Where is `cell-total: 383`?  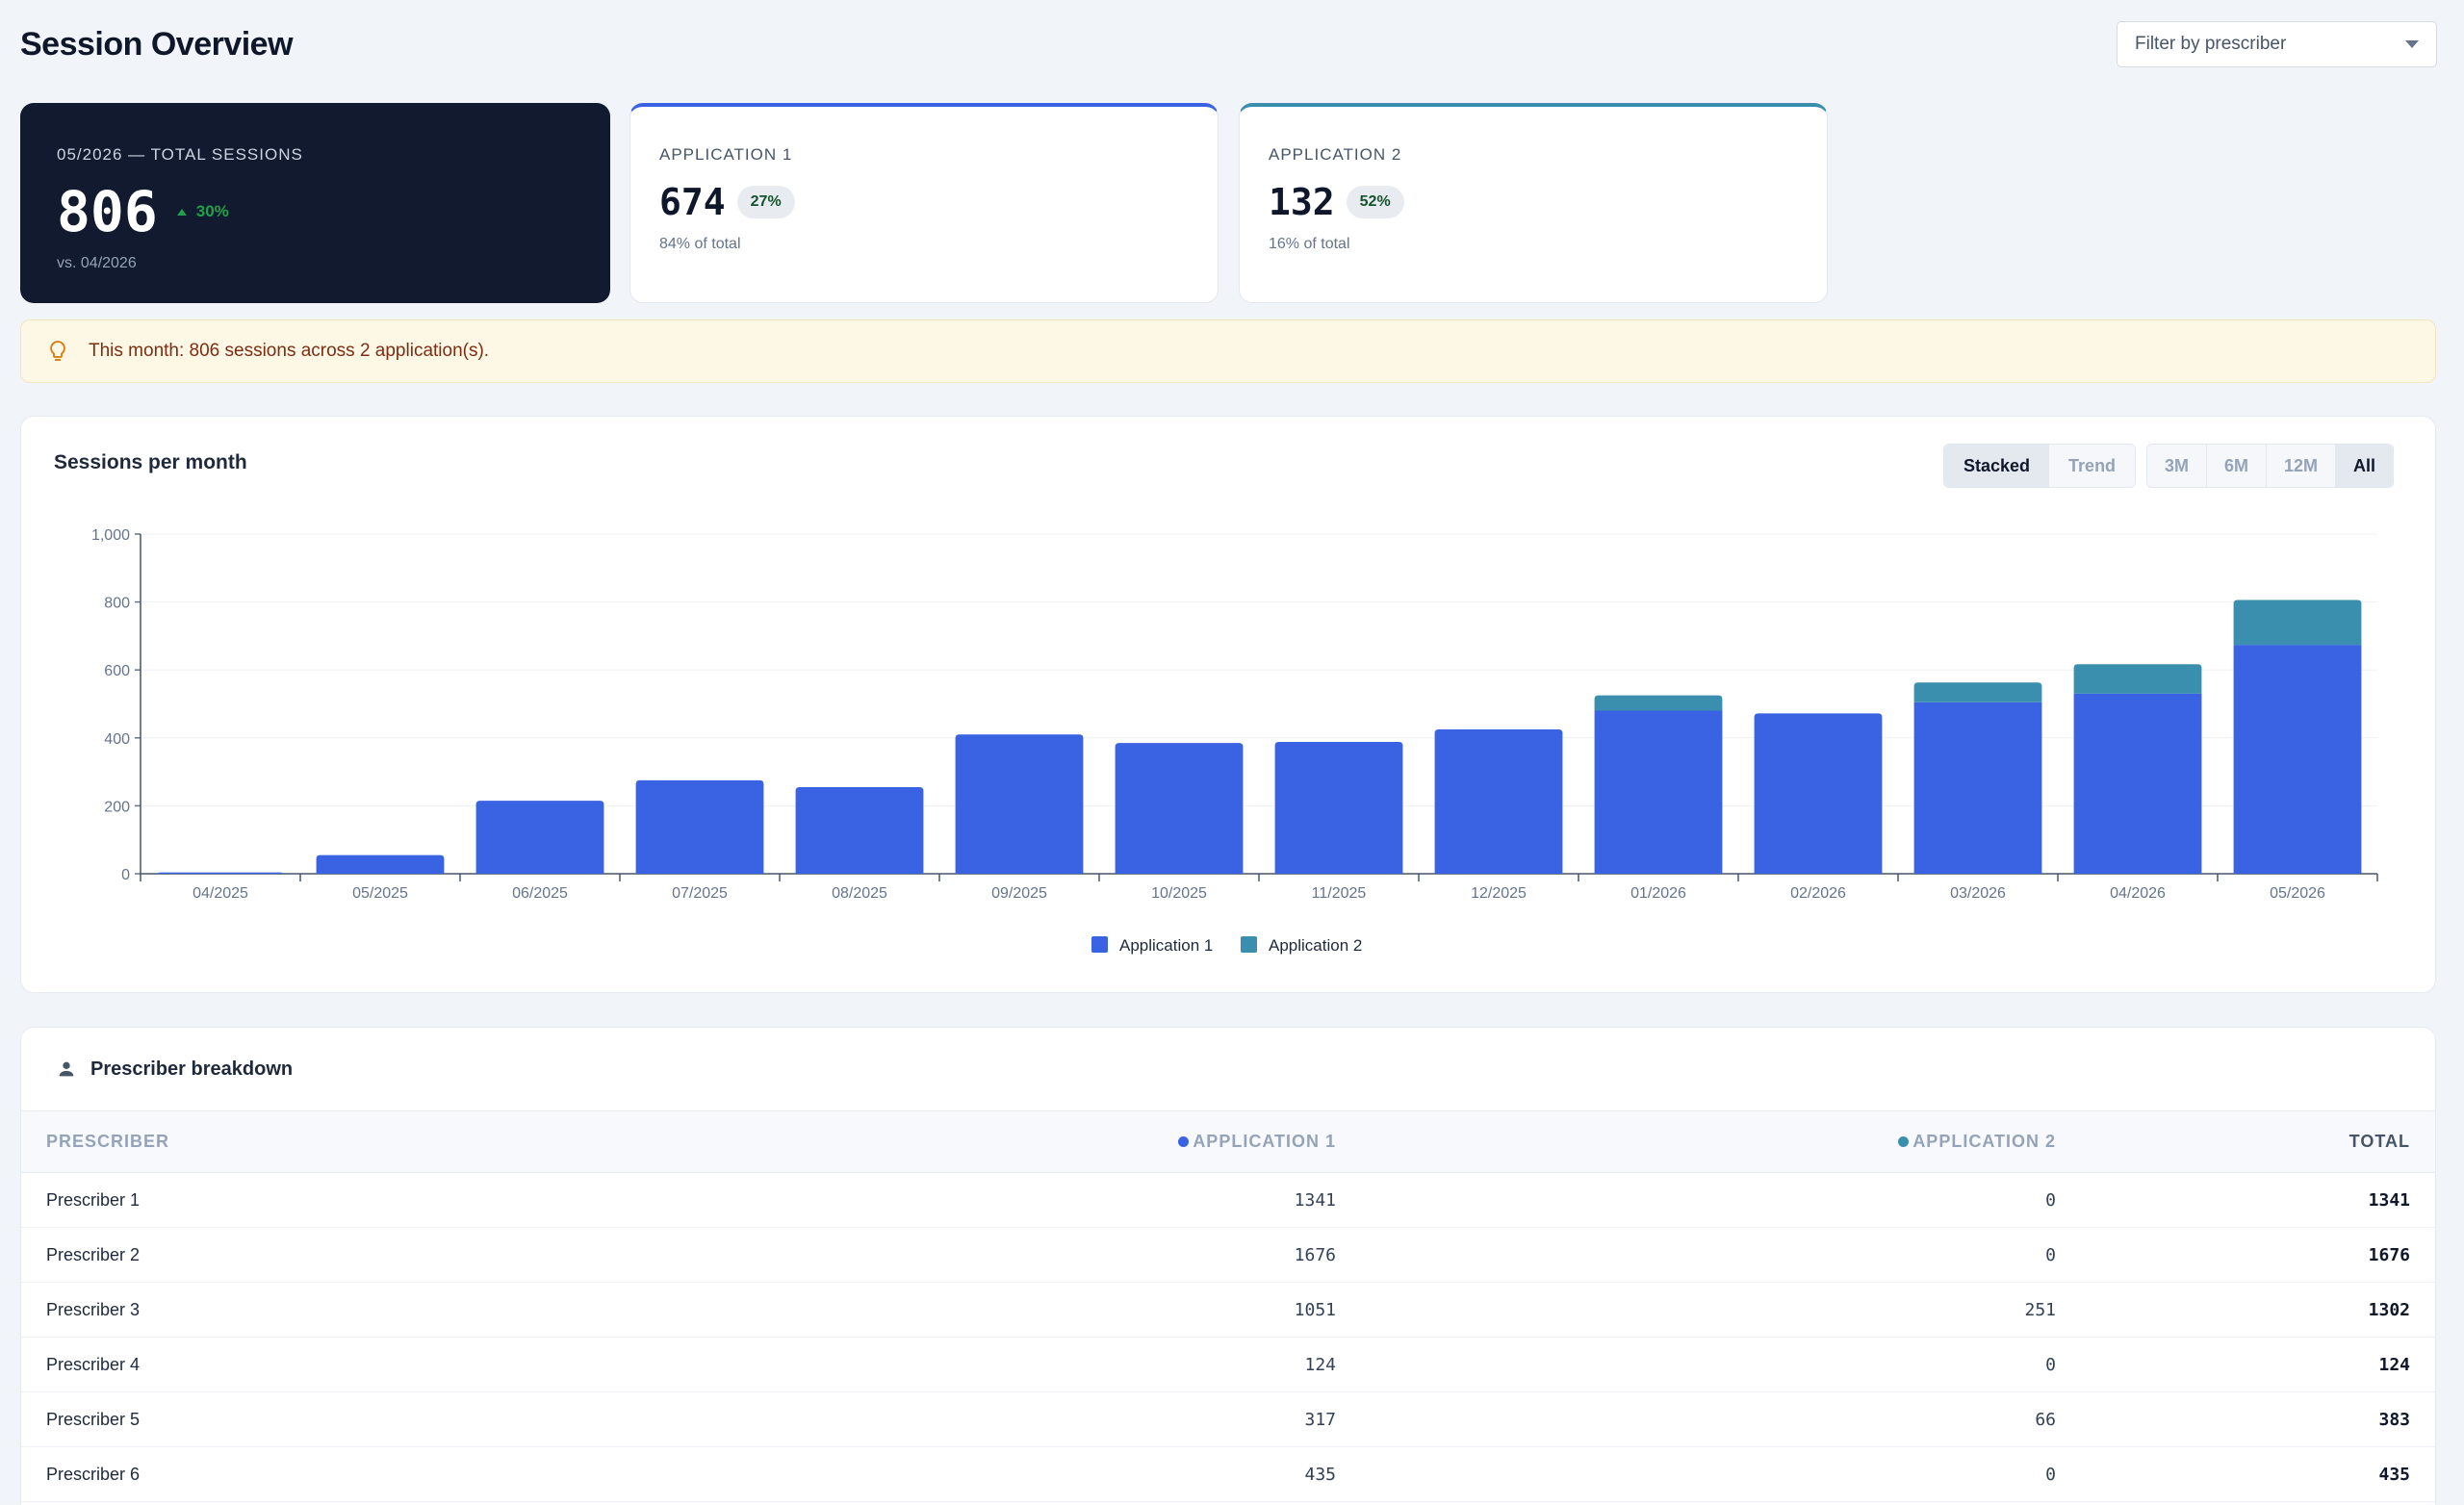
cell-total: 383 is located at coordinates (2394, 1419).